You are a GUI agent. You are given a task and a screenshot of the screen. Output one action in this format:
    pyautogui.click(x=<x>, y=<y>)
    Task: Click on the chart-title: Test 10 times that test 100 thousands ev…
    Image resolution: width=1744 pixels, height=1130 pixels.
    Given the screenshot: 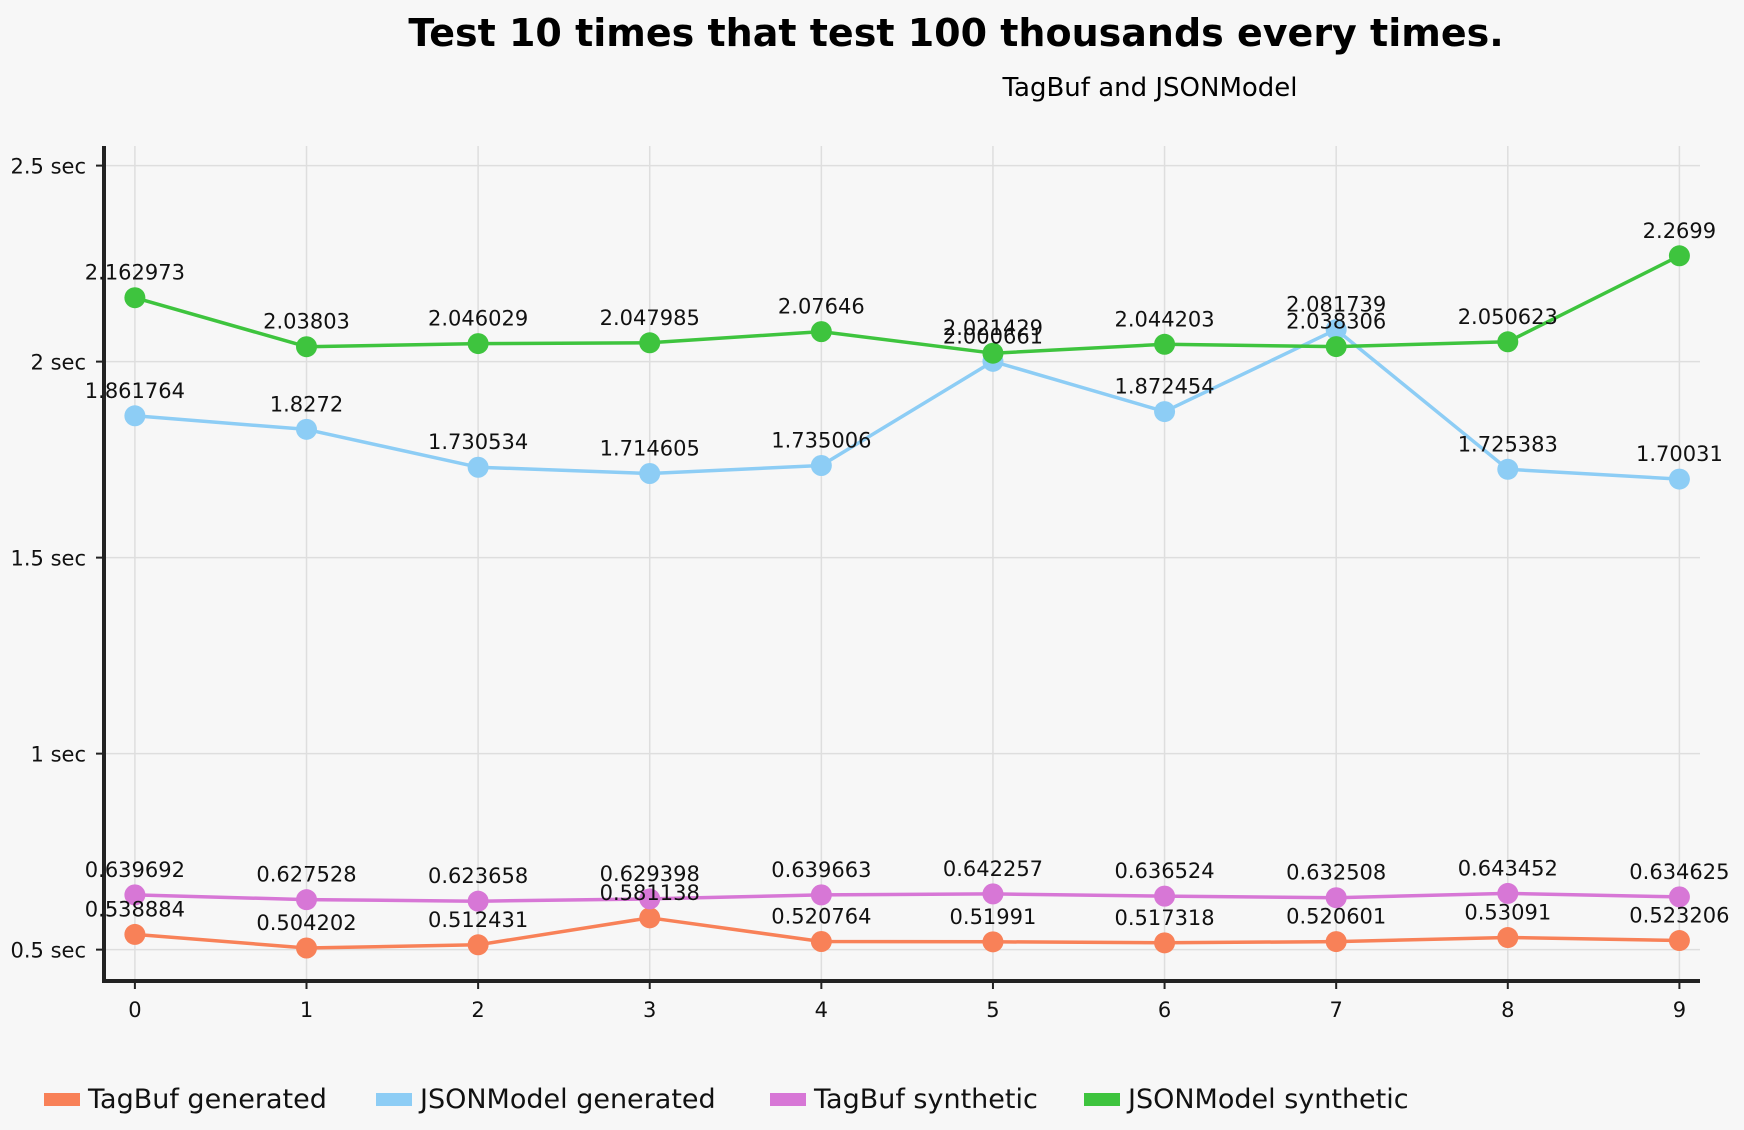 What is the action you would take?
    pyautogui.click(x=955, y=33)
    